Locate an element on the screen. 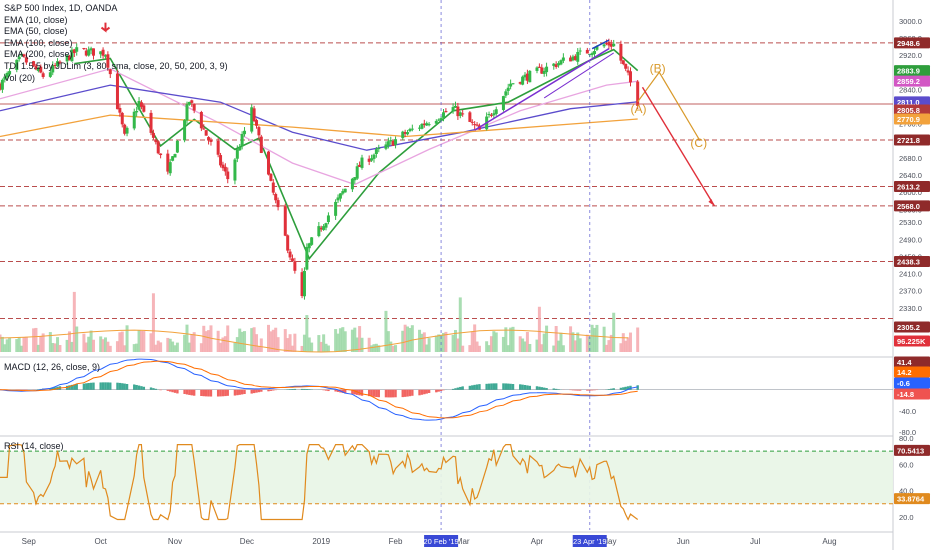 The height and width of the screenshot is (550, 932). price-tick-12: 2530.0 is located at coordinates (910, 222).